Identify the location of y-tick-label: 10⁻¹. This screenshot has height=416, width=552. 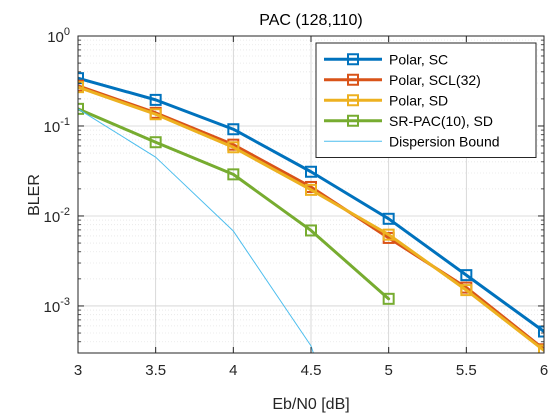
(57, 126).